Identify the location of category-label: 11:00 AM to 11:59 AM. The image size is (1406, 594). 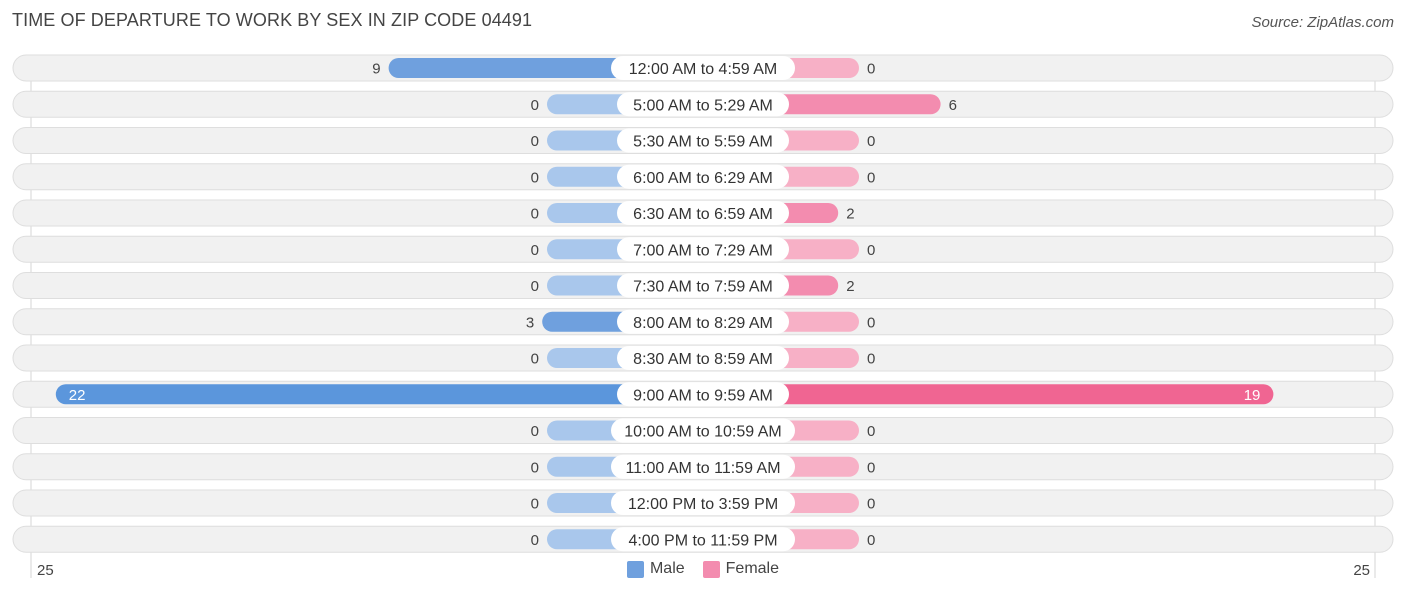
(702, 468).